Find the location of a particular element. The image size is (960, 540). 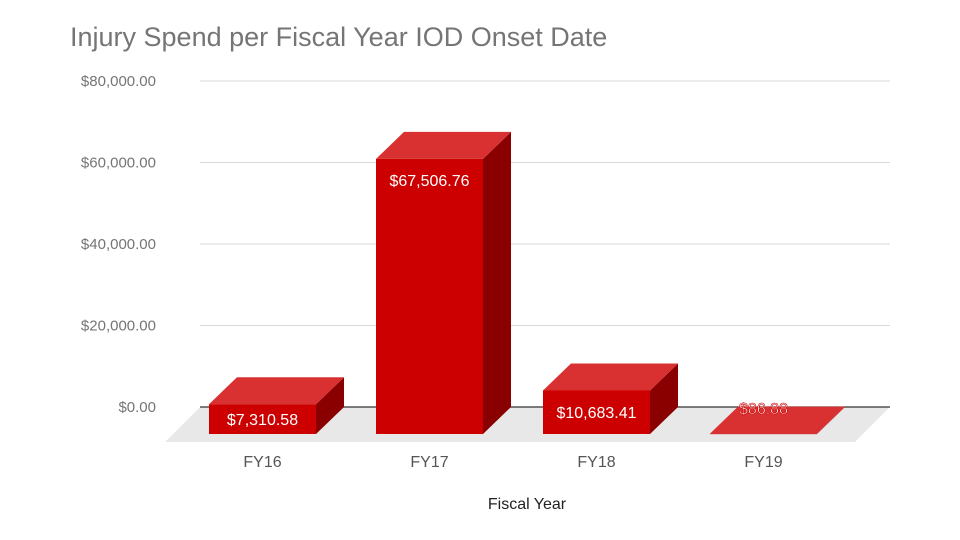

y-tick-label: $20,000.00 is located at coordinates (118, 326).